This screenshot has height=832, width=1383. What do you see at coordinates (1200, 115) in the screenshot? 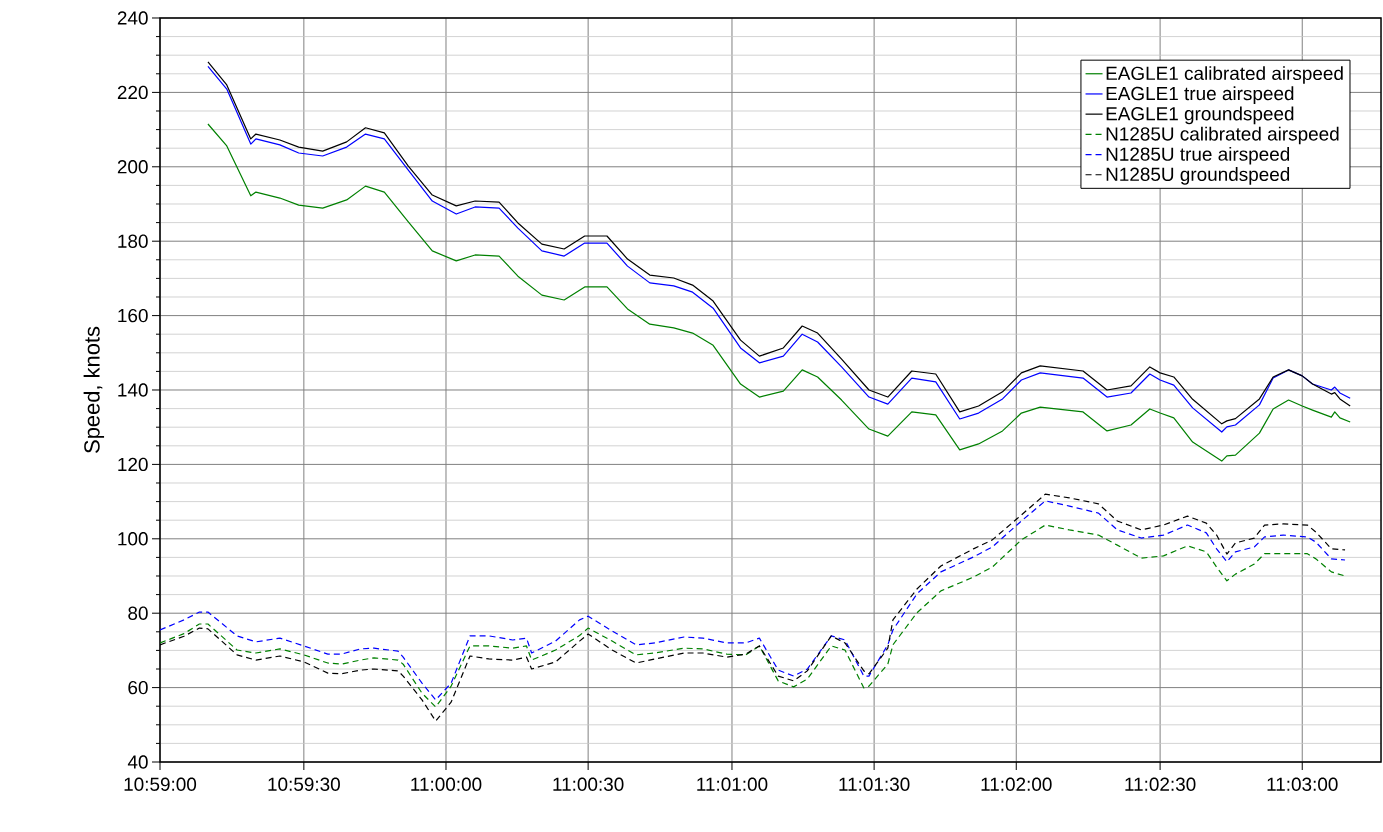
I see `legend-label: EAGLE1 groundspeed` at bounding box center [1200, 115].